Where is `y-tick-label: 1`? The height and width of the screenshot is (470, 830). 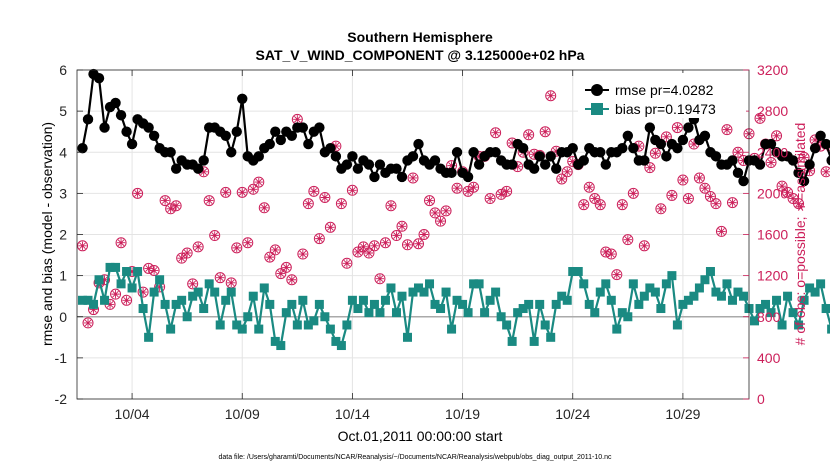 y-tick-label: 1 is located at coordinates (63, 276).